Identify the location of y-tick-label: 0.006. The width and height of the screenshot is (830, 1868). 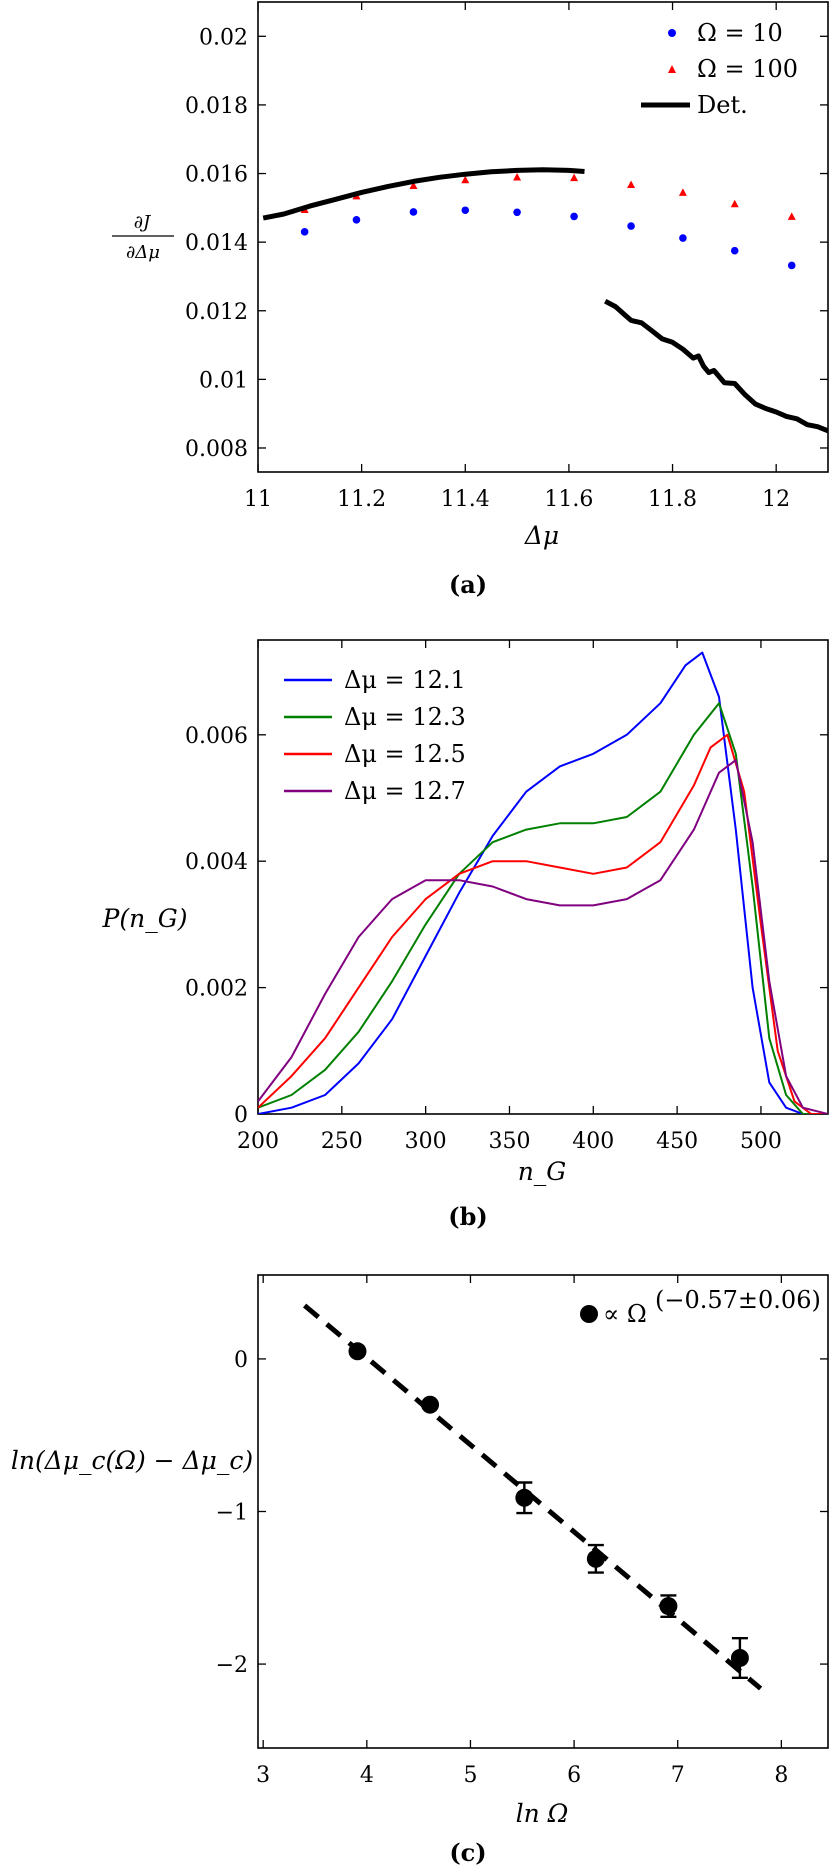
(216, 736).